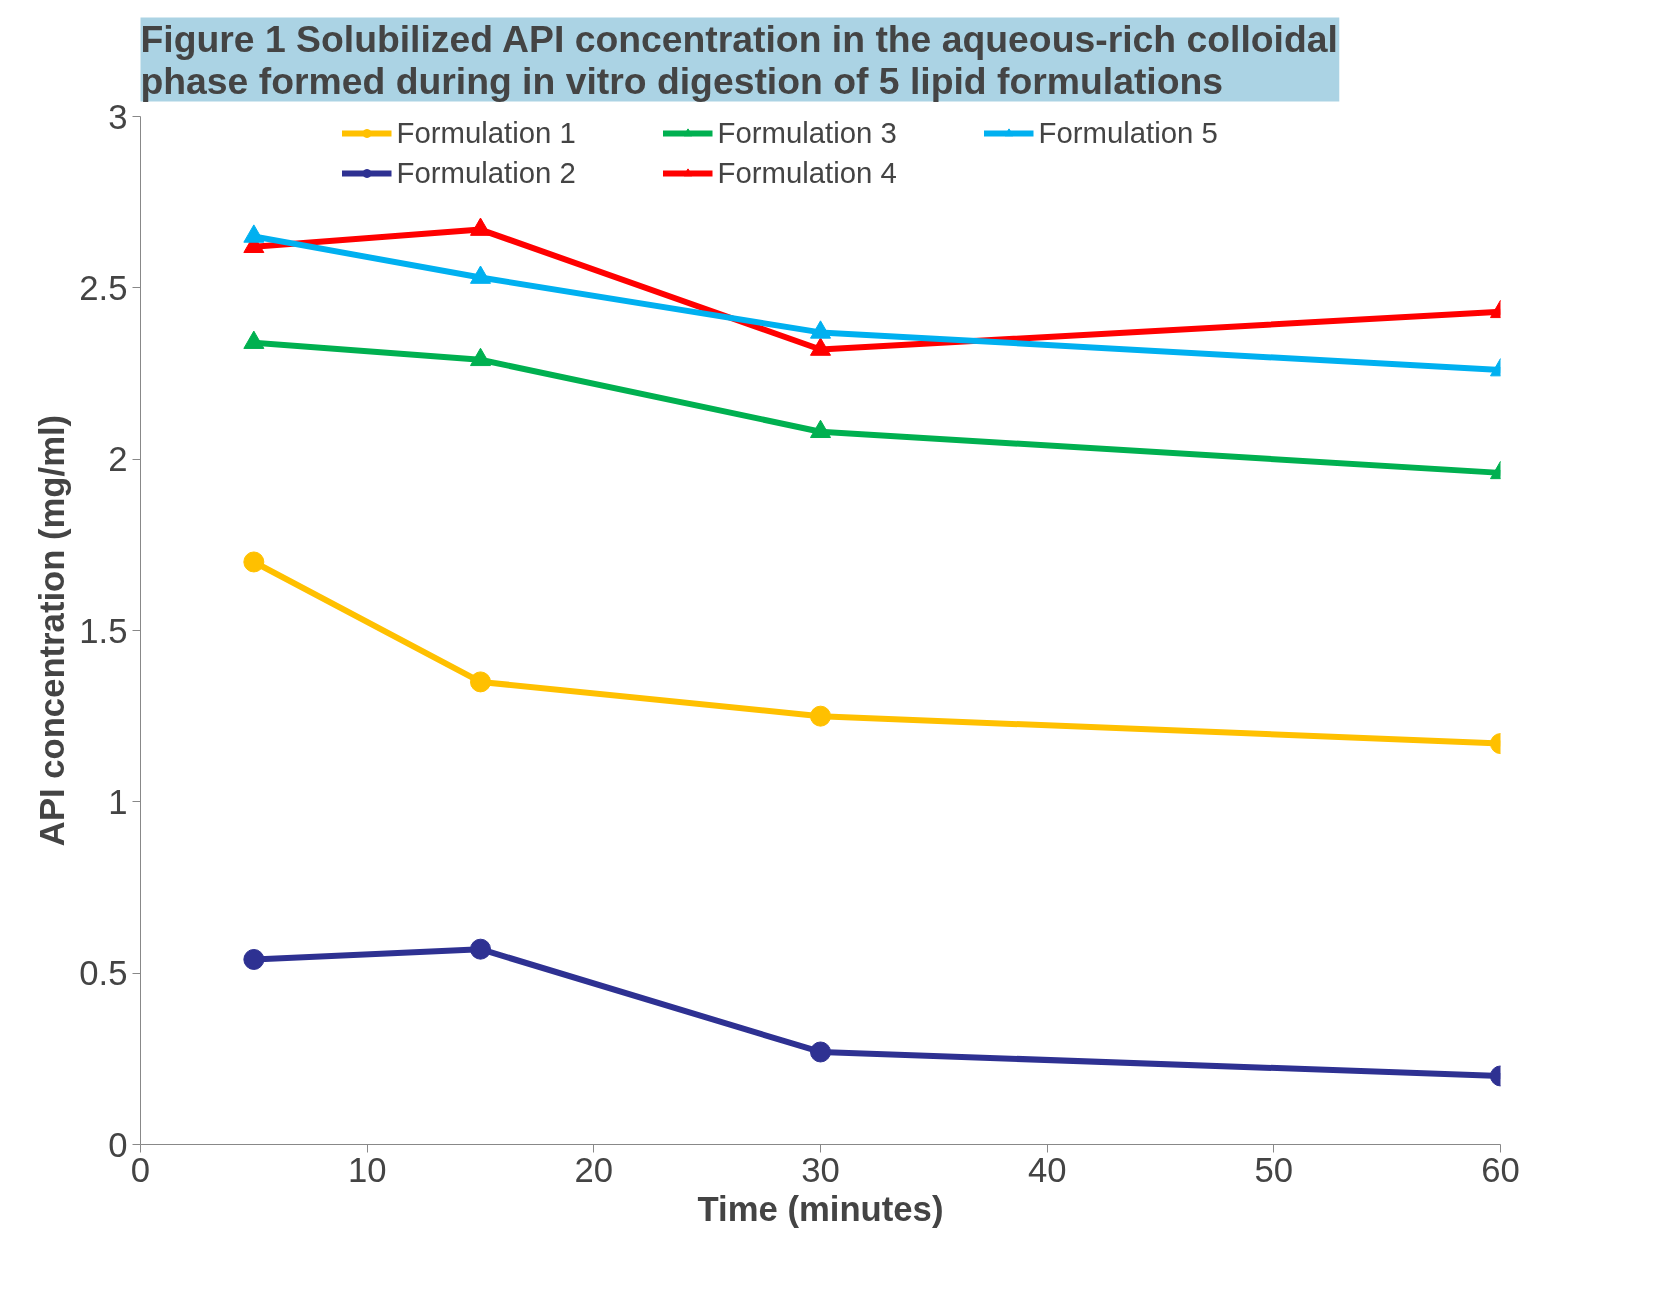  I want to click on x-tick-label: 30, so click(820, 1169).